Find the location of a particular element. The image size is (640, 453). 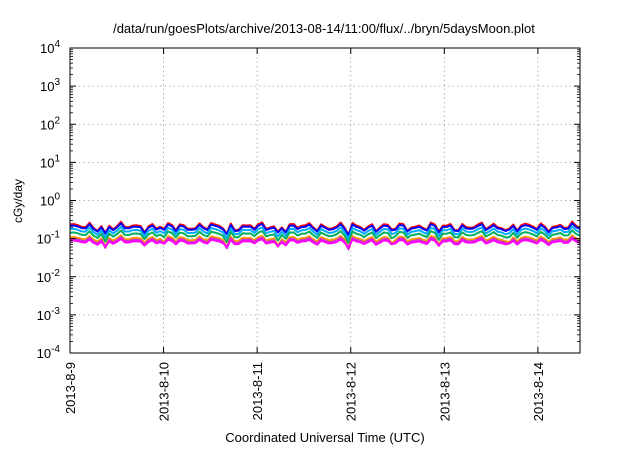

y-tick-label: 10³ is located at coordinates (50, 85).